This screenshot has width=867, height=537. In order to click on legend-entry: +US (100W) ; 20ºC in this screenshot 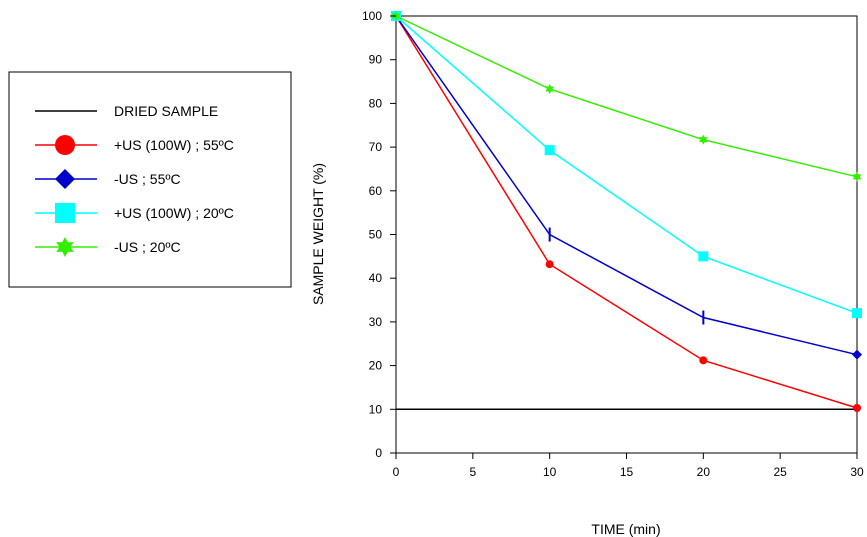, I will do `click(134, 213)`.